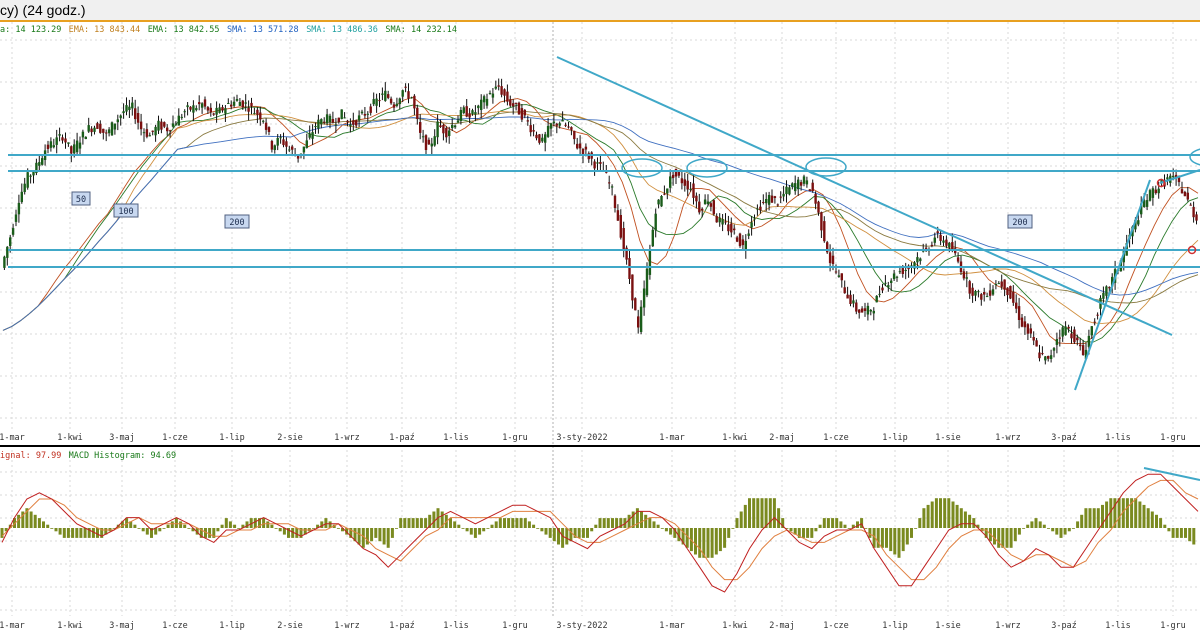  Describe the element at coordinates (81, 200) in the screenshot. I see `ma-badge-label: 50` at that location.